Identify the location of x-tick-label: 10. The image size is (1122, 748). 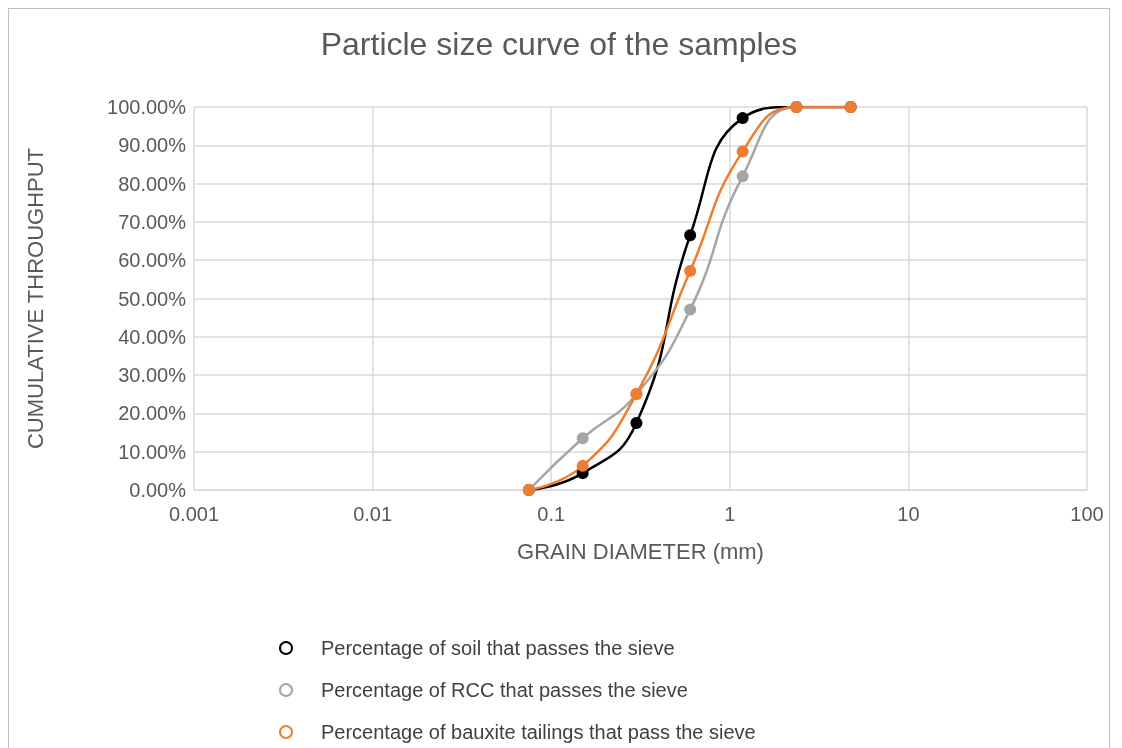
(908, 514).